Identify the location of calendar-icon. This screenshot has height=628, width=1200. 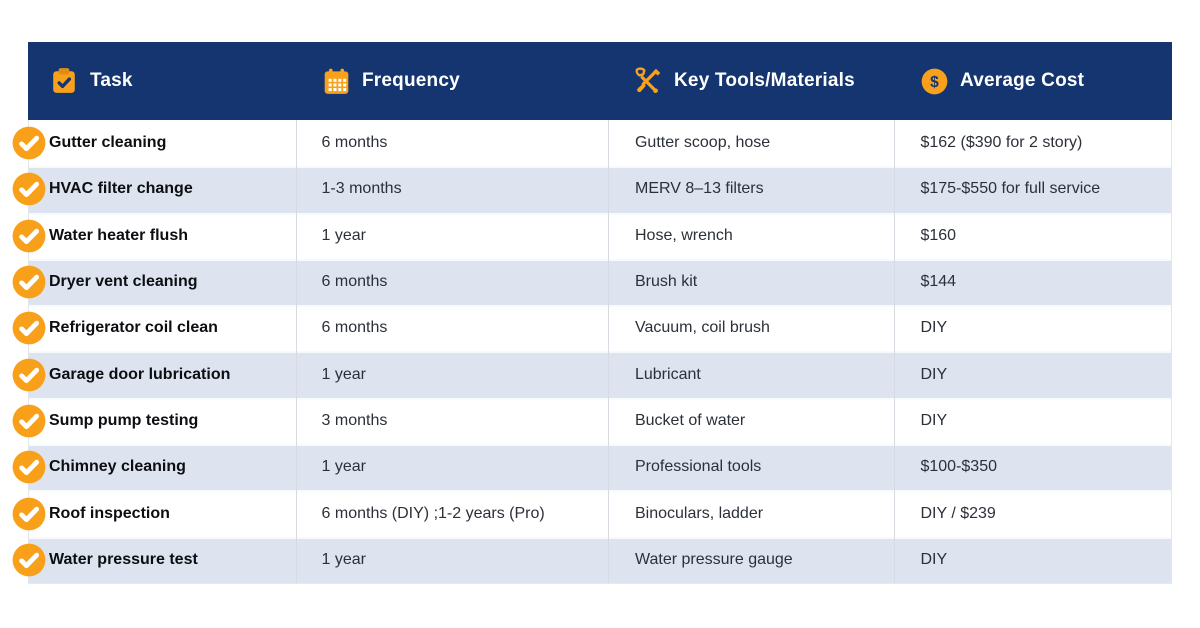
(336, 81).